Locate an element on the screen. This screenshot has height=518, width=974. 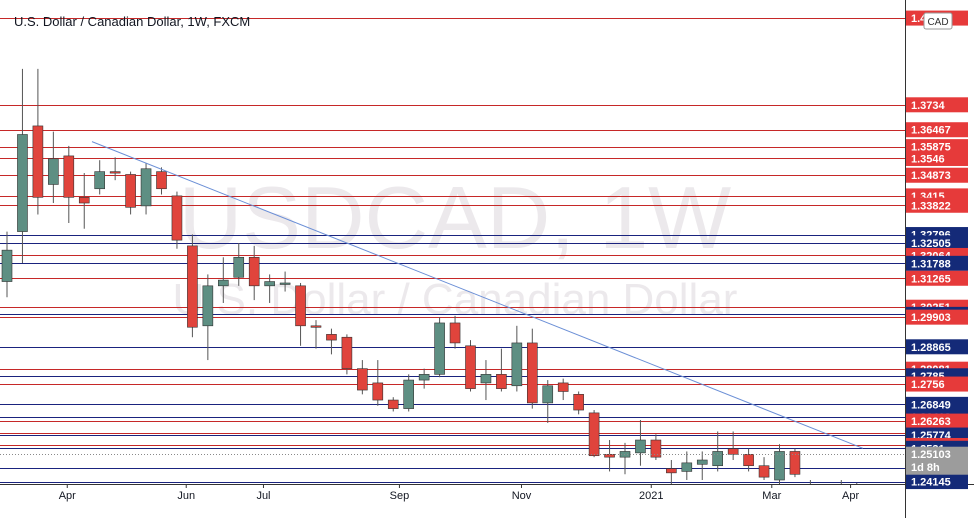
current-price-tag-bg is located at coordinates (937, 460).